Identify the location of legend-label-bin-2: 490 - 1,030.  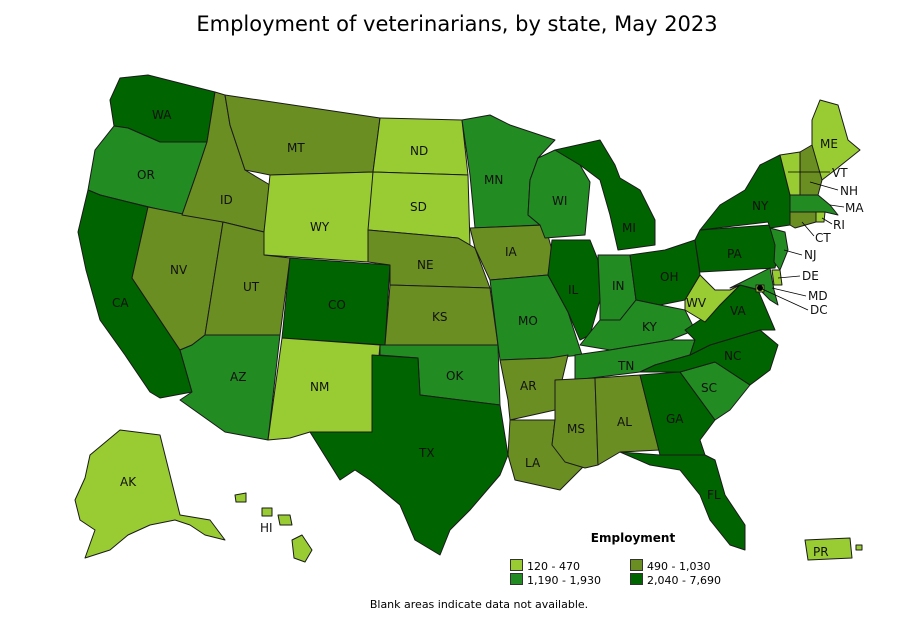
(679, 566).